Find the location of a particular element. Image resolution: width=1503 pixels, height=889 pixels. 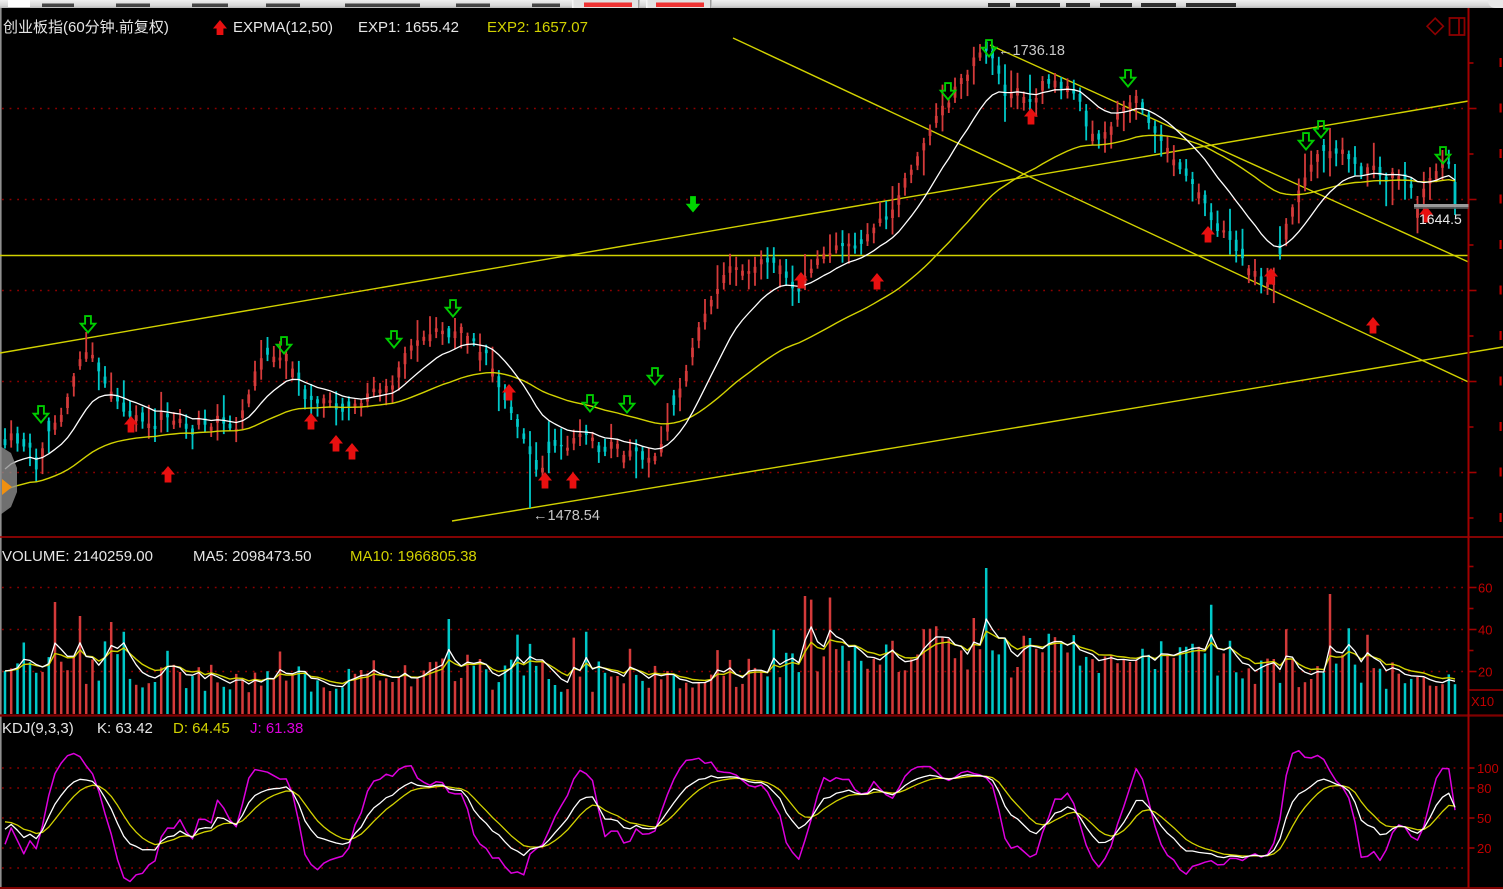

svg-text: D: 64.45 is located at coordinates (201, 728).